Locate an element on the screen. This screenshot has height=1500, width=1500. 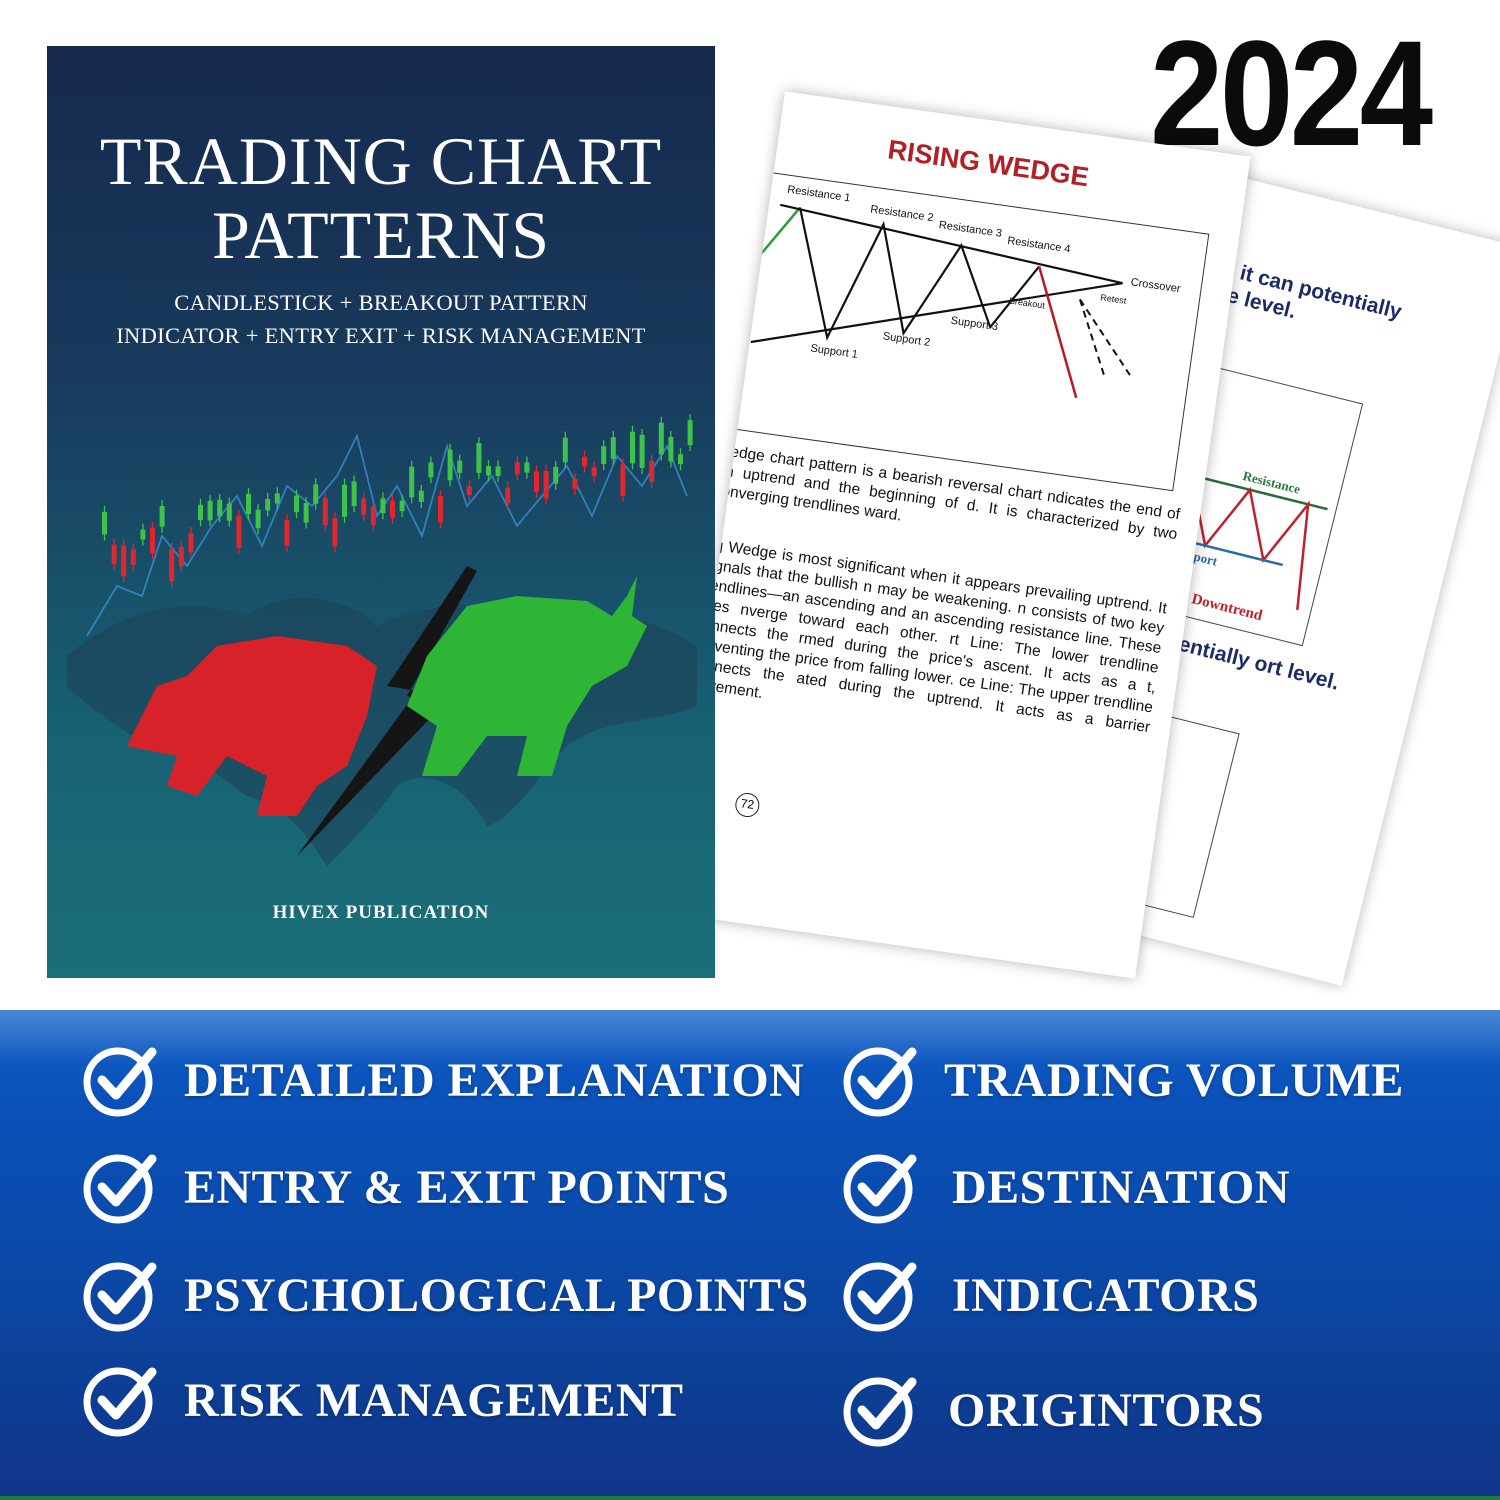
feature-item: DETAILED EXPLANATION is located at coordinates (442, 1080).